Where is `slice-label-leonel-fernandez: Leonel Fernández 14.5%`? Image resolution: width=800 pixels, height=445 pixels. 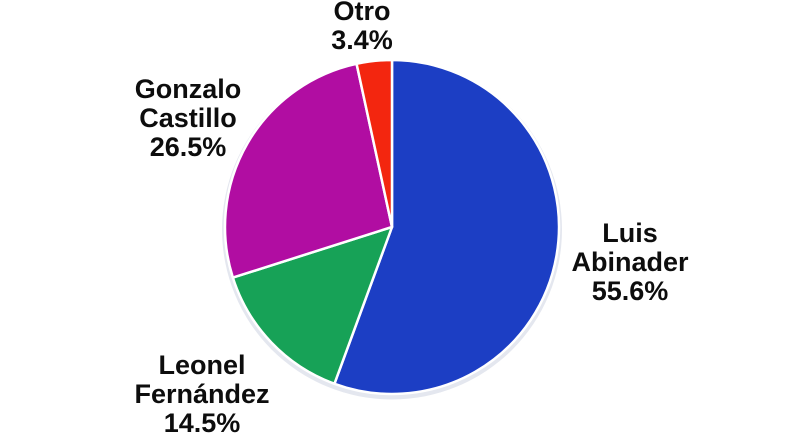
slice-label-leonel-fernandez: Leonel Fernández 14.5% is located at coordinates (202, 394).